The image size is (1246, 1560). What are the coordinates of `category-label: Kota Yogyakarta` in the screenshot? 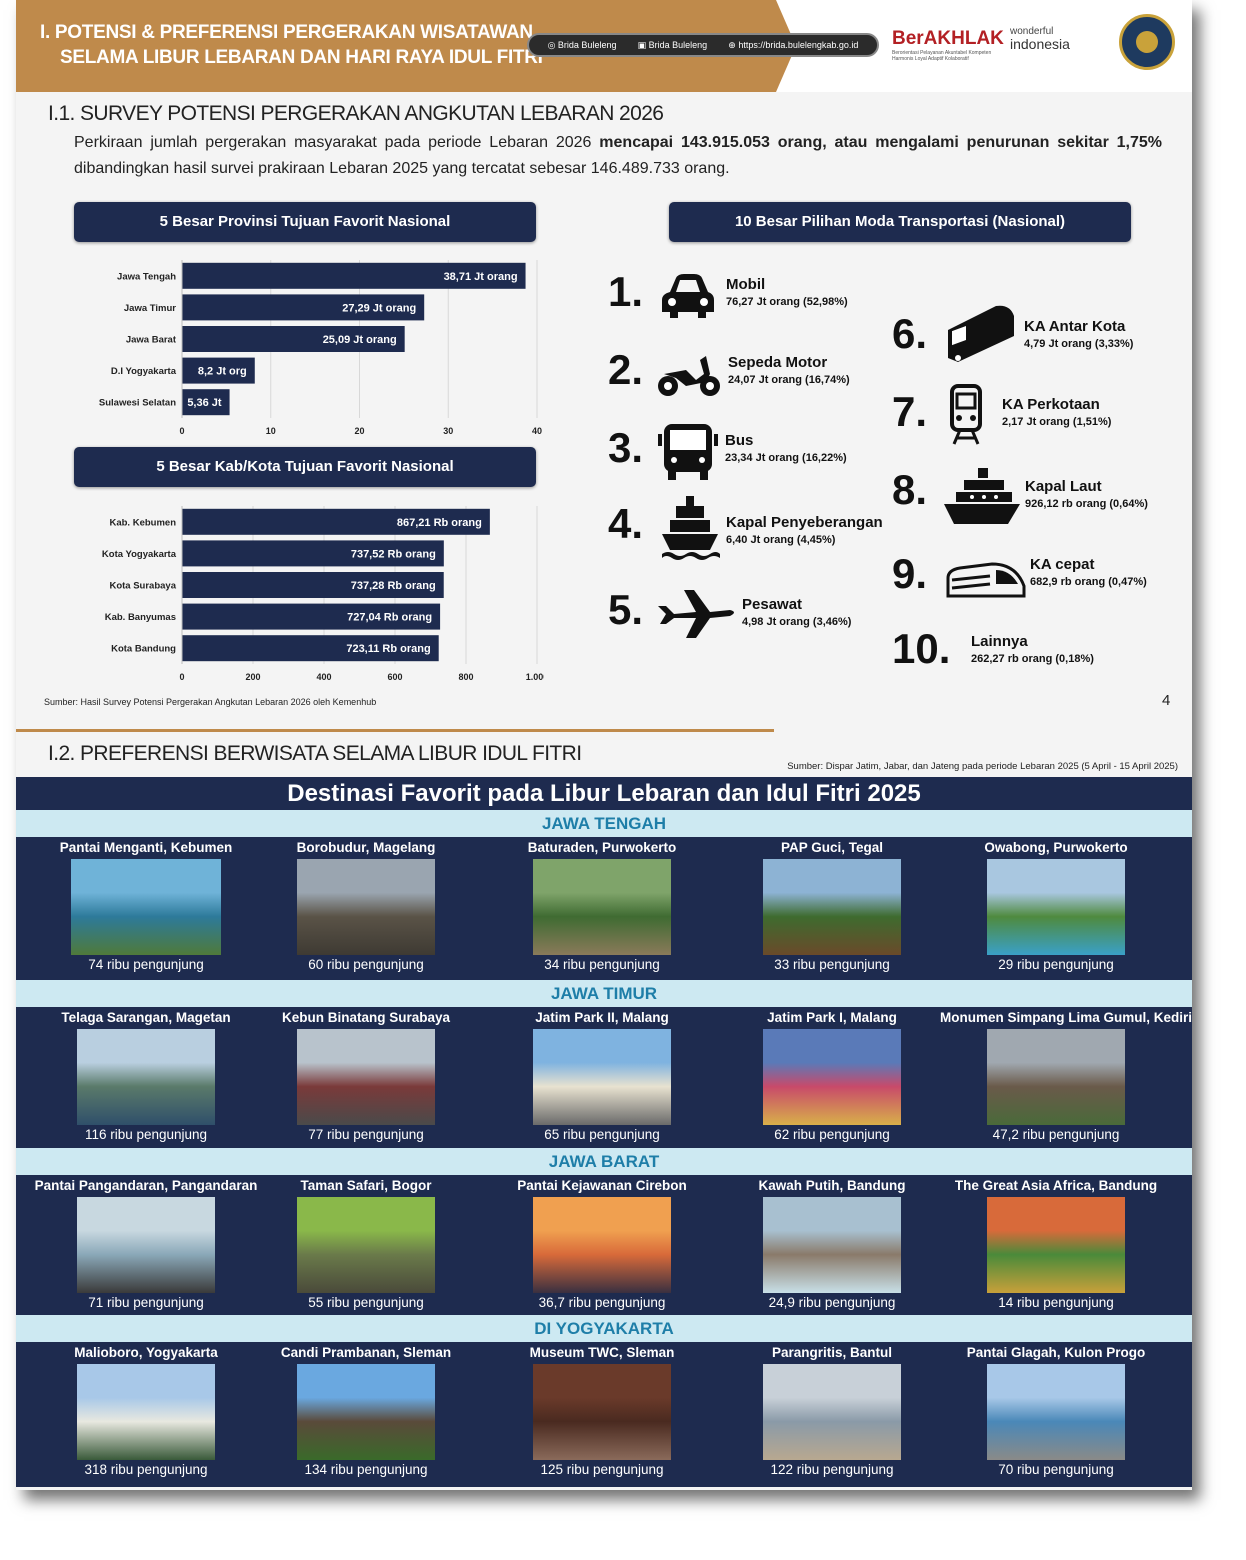 It's located at (139, 554).